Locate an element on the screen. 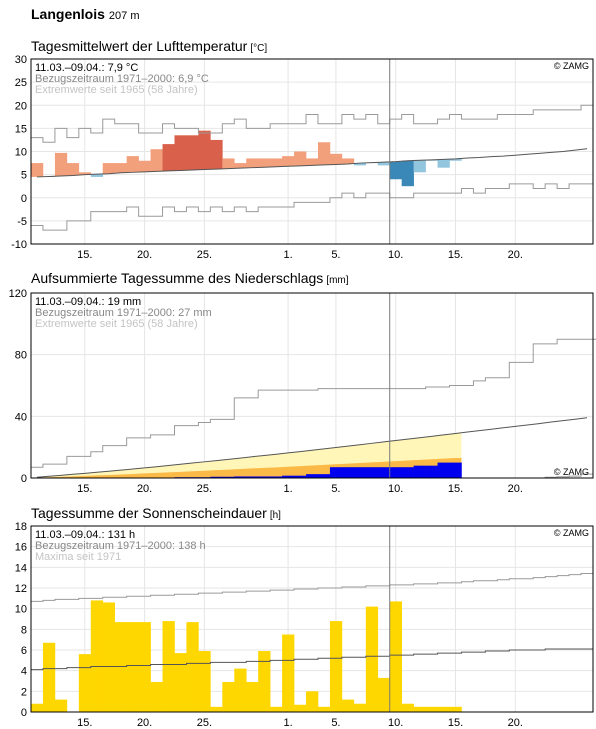 The image size is (596, 729). copyright-label: © ZAMG is located at coordinates (571, 472).